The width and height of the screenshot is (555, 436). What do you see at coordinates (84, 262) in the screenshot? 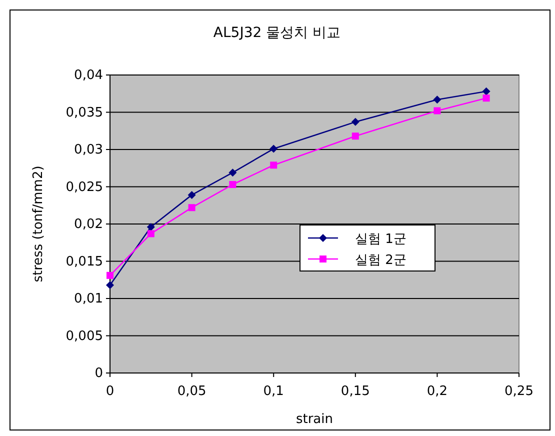
I see `y-tick-label: 0,015` at bounding box center [84, 262].